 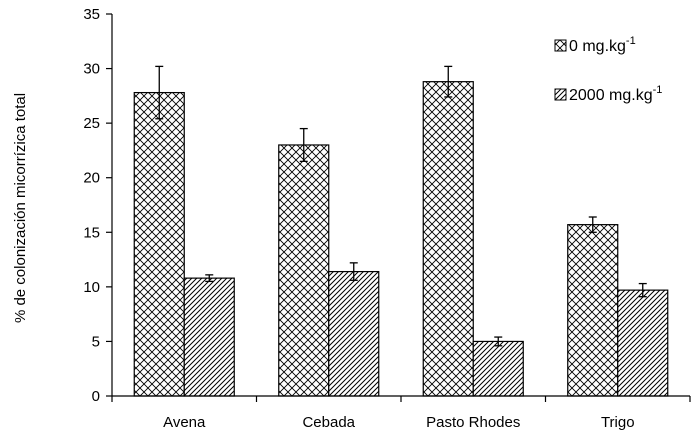 What do you see at coordinates (611, 95) in the screenshot?
I see `legend-label-2000mg: 2000 mg.kg` at bounding box center [611, 95].